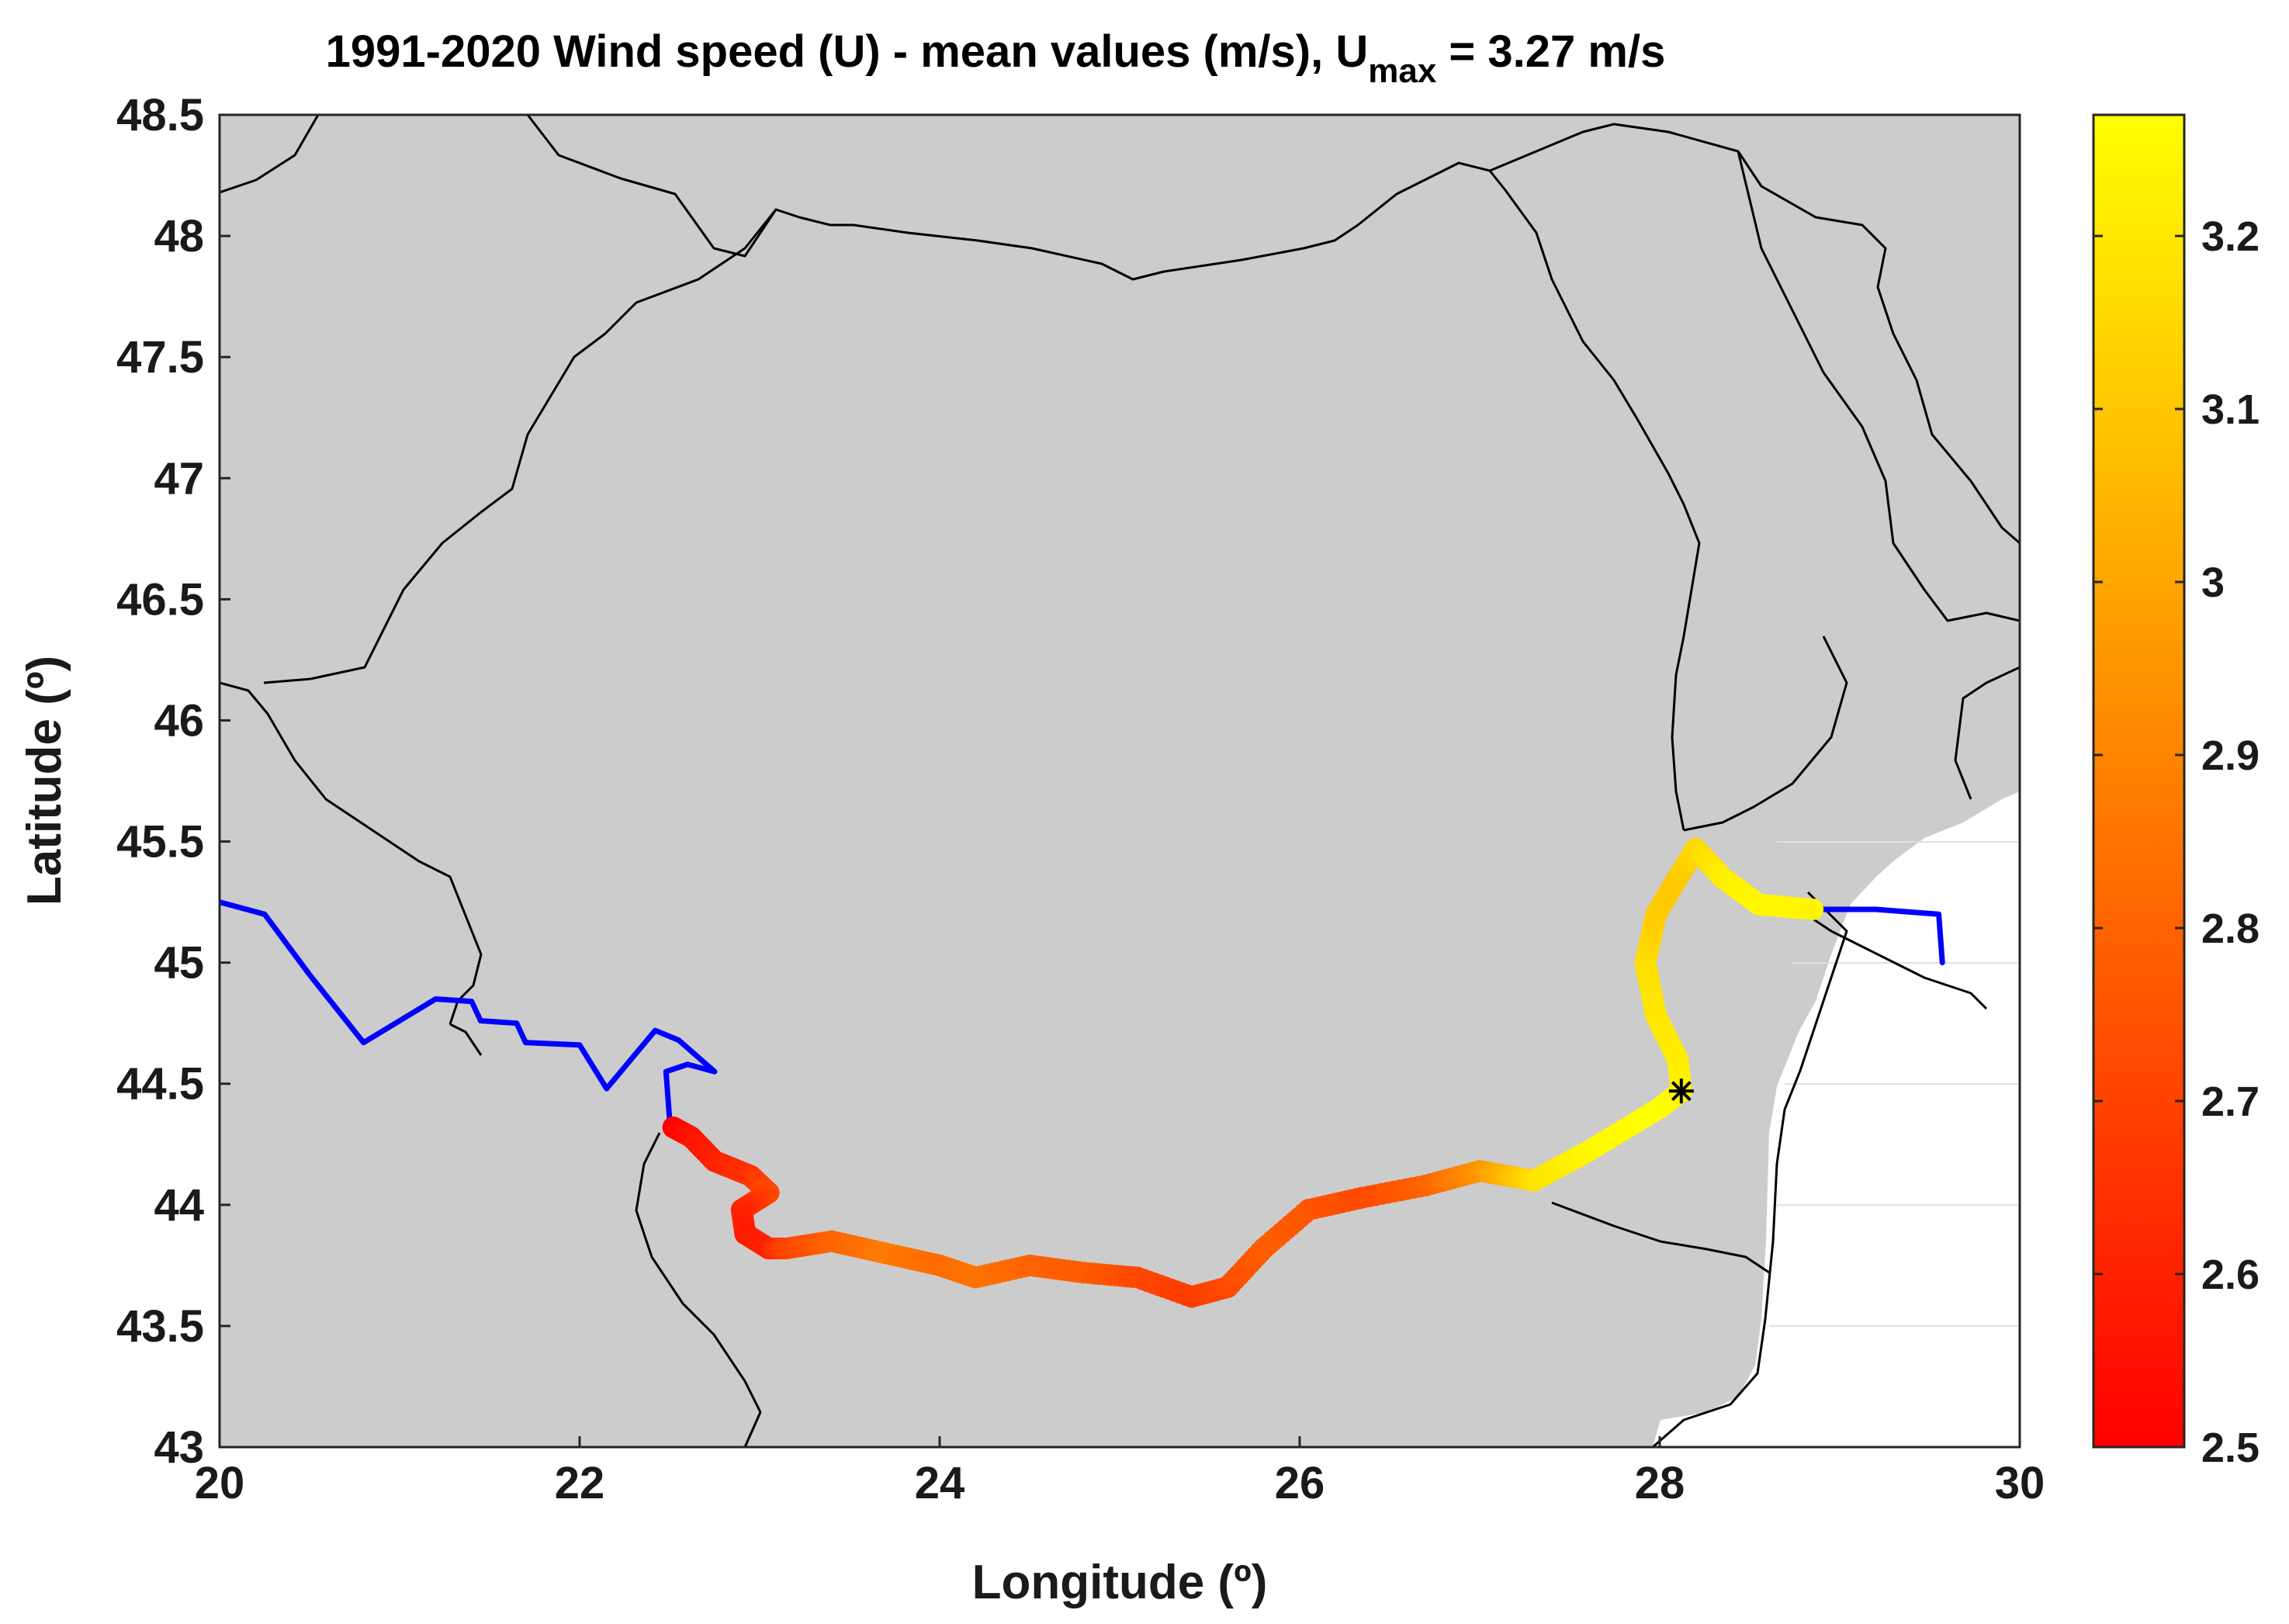 The image size is (2289, 1624). What do you see at coordinates (2230, 755) in the screenshot?
I see `colorbar-tick-label: 2.9` at bounding box center [2230, 755].